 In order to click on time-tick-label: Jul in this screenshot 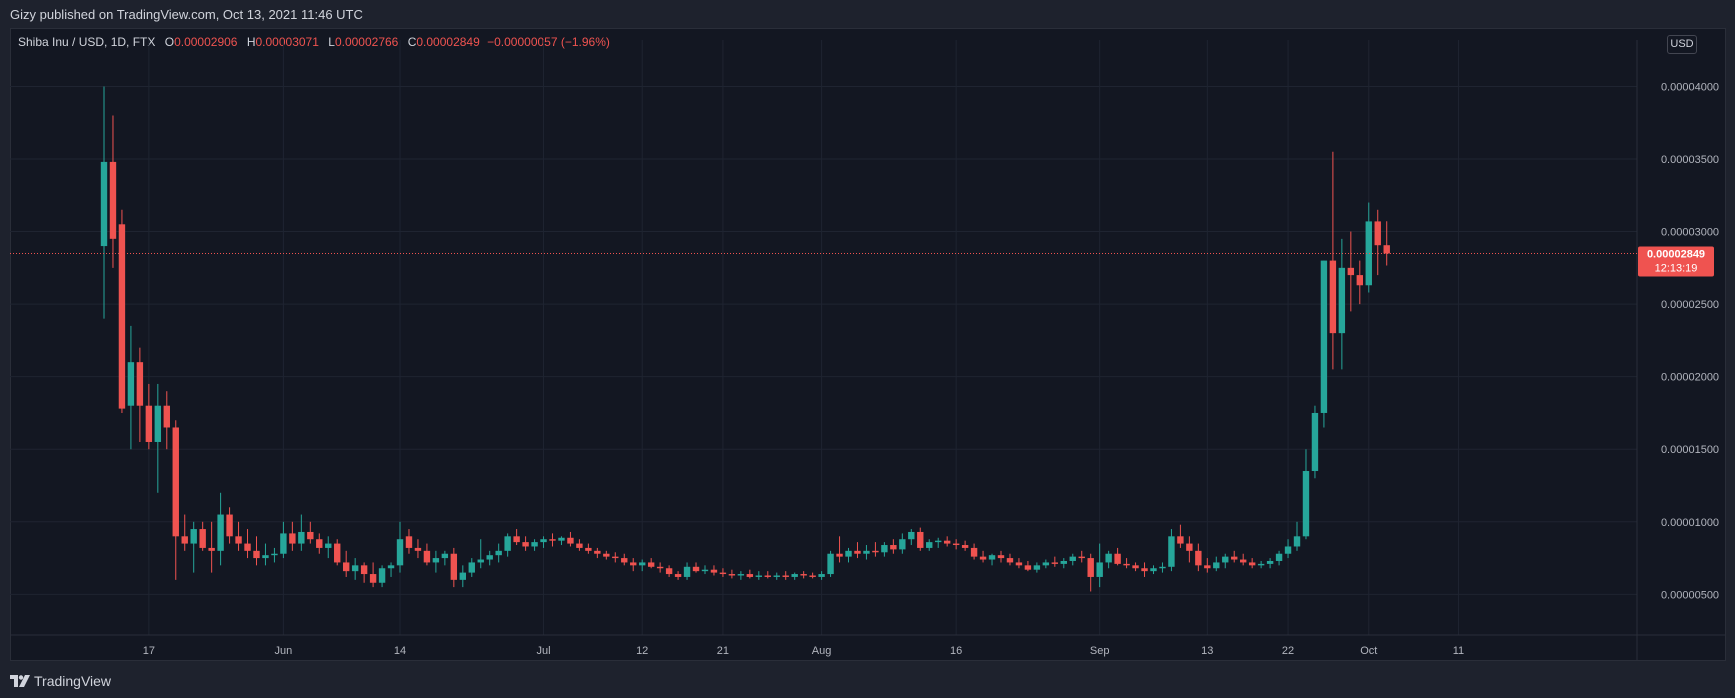, I will do `click(543, 651)`.